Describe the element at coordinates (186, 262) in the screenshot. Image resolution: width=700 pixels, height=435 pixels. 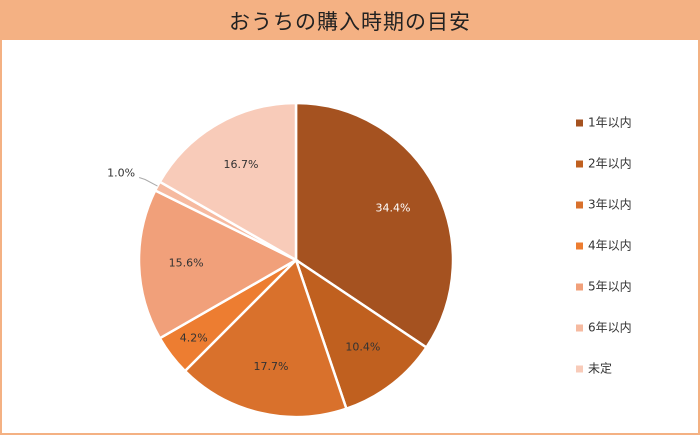
I see `data-label-5: 15.6%` at that location.